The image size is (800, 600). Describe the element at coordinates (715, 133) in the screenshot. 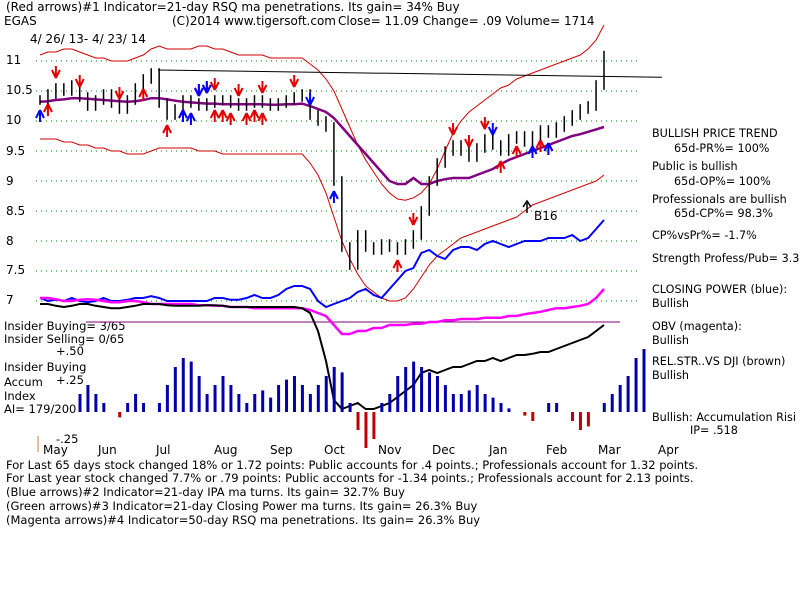

I see `side-bullish-trend: BULLISH PRICE TREND` at that location.